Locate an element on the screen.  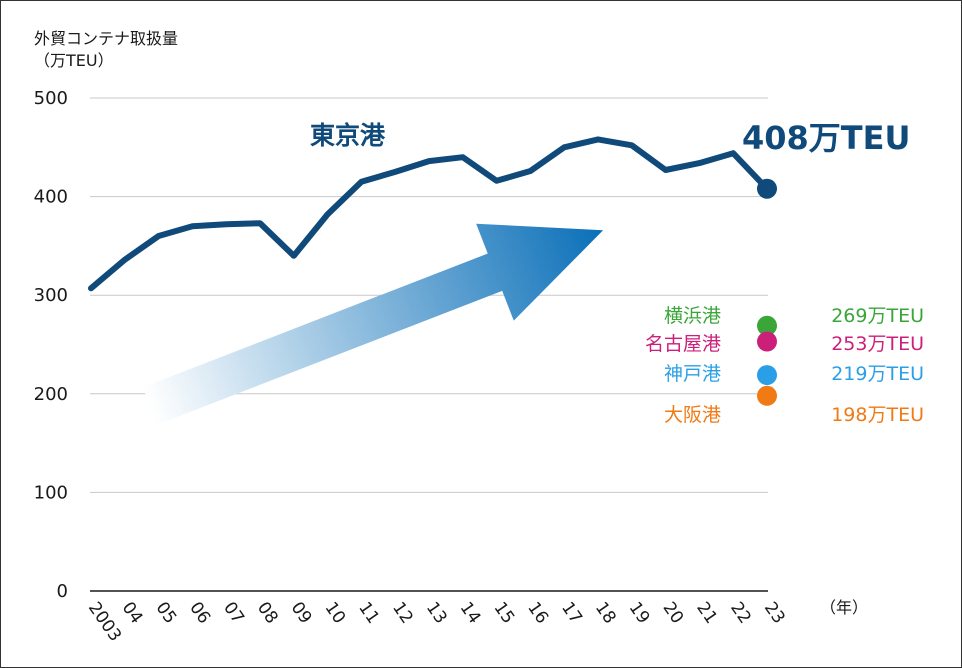
port-value-label: 219万TEU is located at coordinates (877, 374).